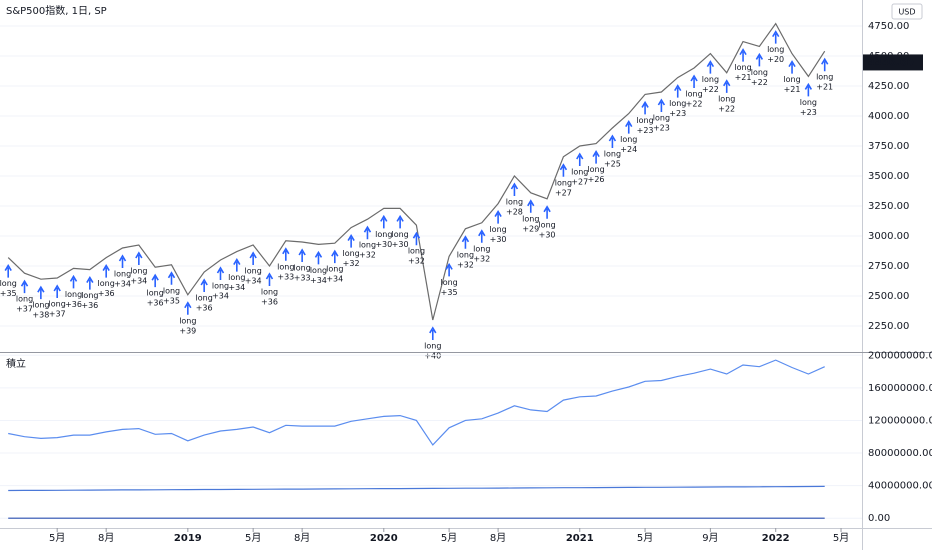 The image size is (932, 550). Describe the element at coordinates (514, 212) in the screenshot. I see `signal-count: +28` at that location.